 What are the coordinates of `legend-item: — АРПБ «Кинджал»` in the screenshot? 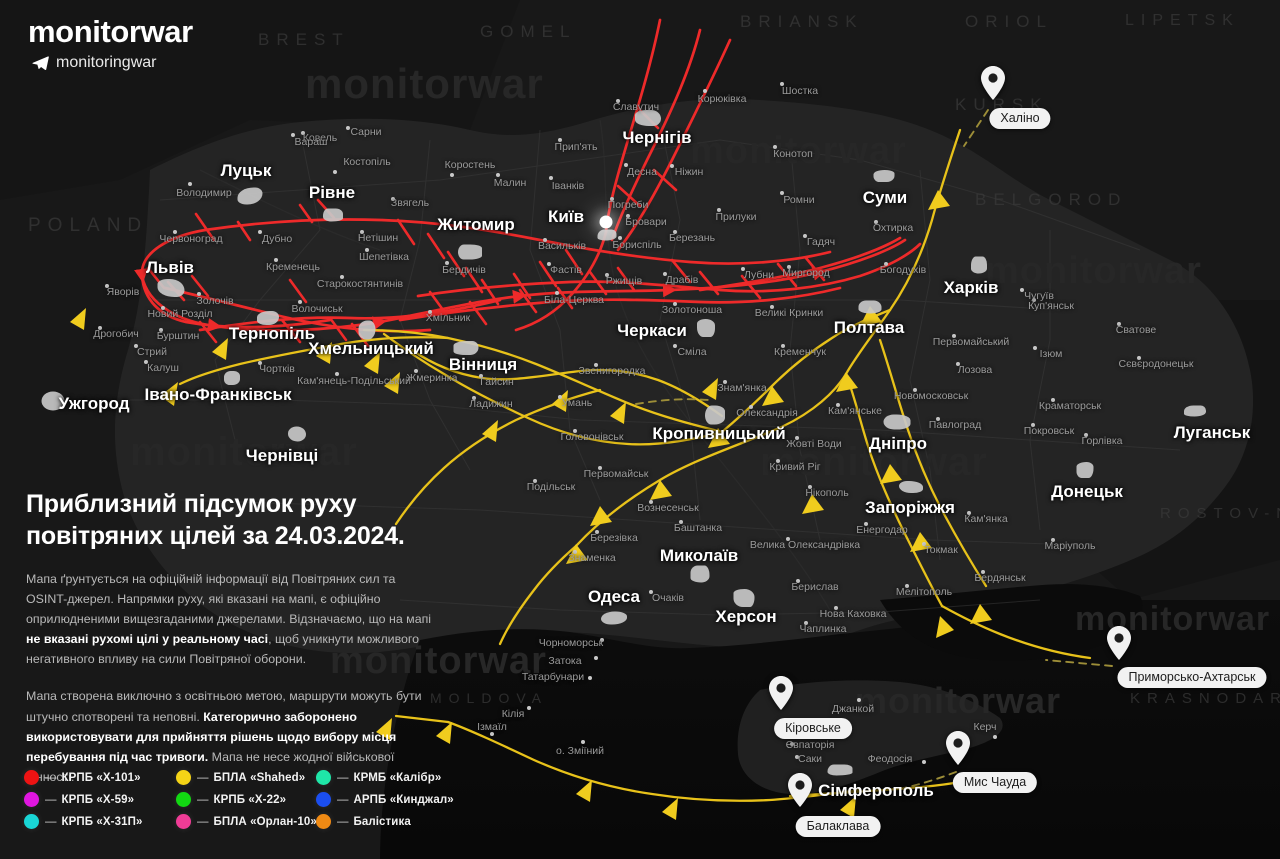 It's located at (385, 799).